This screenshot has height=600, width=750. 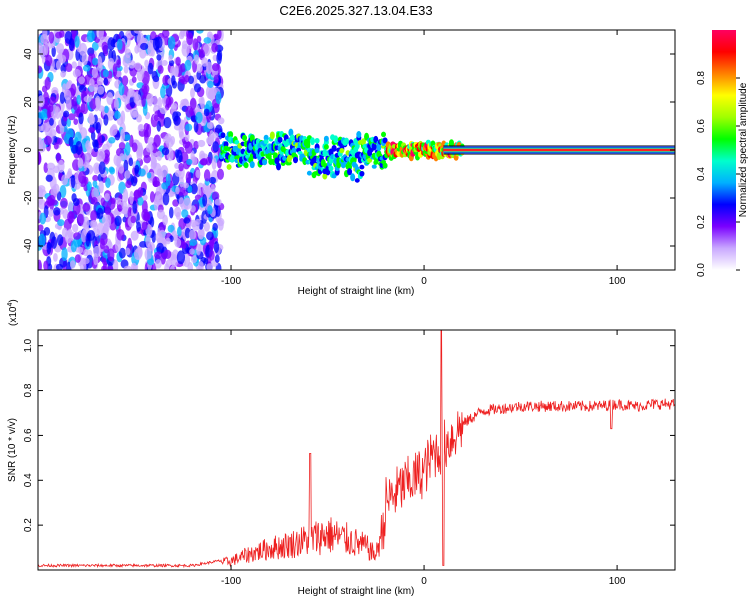 I want to click on y-tick-label: 0.2, so click(x=28, y=525).